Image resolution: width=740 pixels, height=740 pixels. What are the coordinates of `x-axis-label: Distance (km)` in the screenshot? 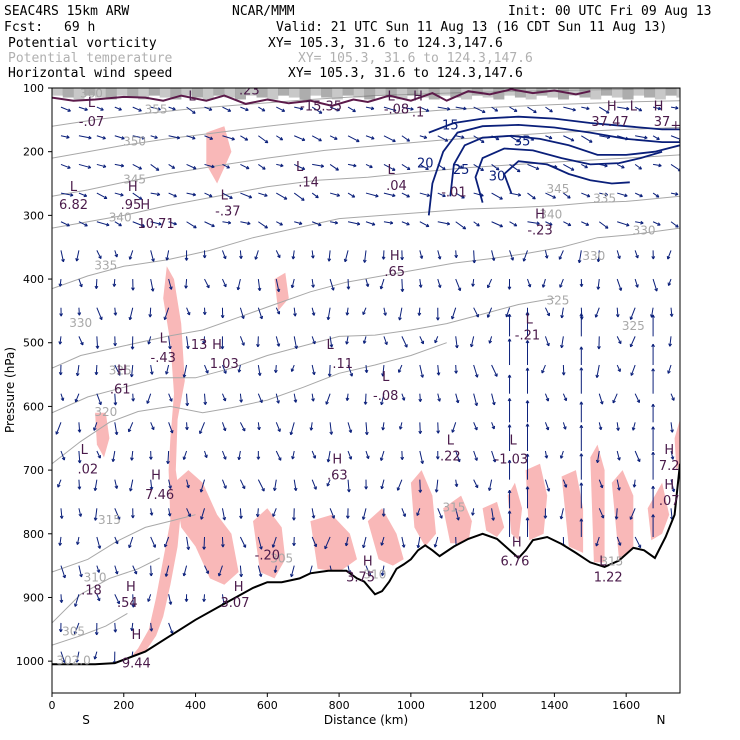 It's located at (366, 720).